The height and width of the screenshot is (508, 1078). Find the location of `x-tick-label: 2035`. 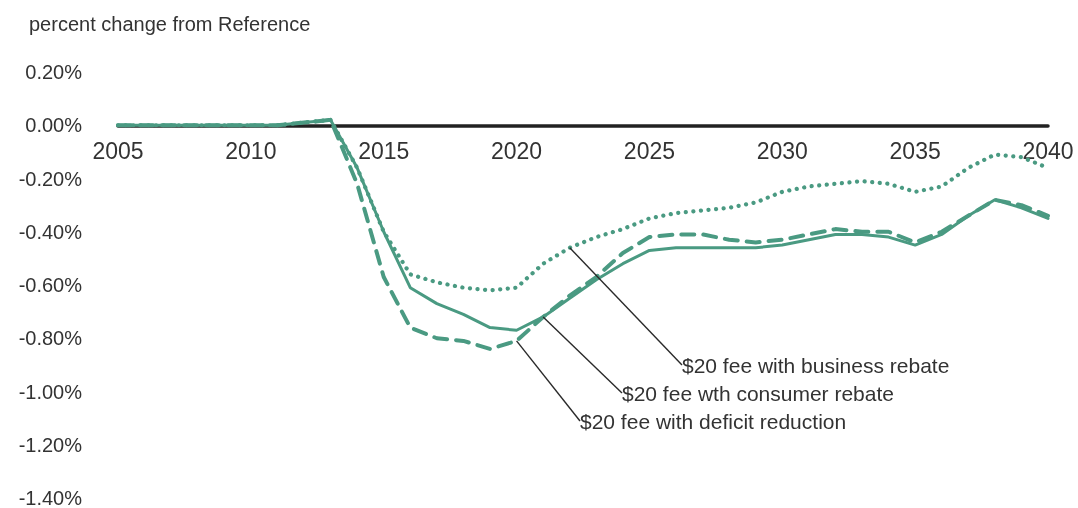

x-tick-label: 2035 is located at coordinates (915, 150).